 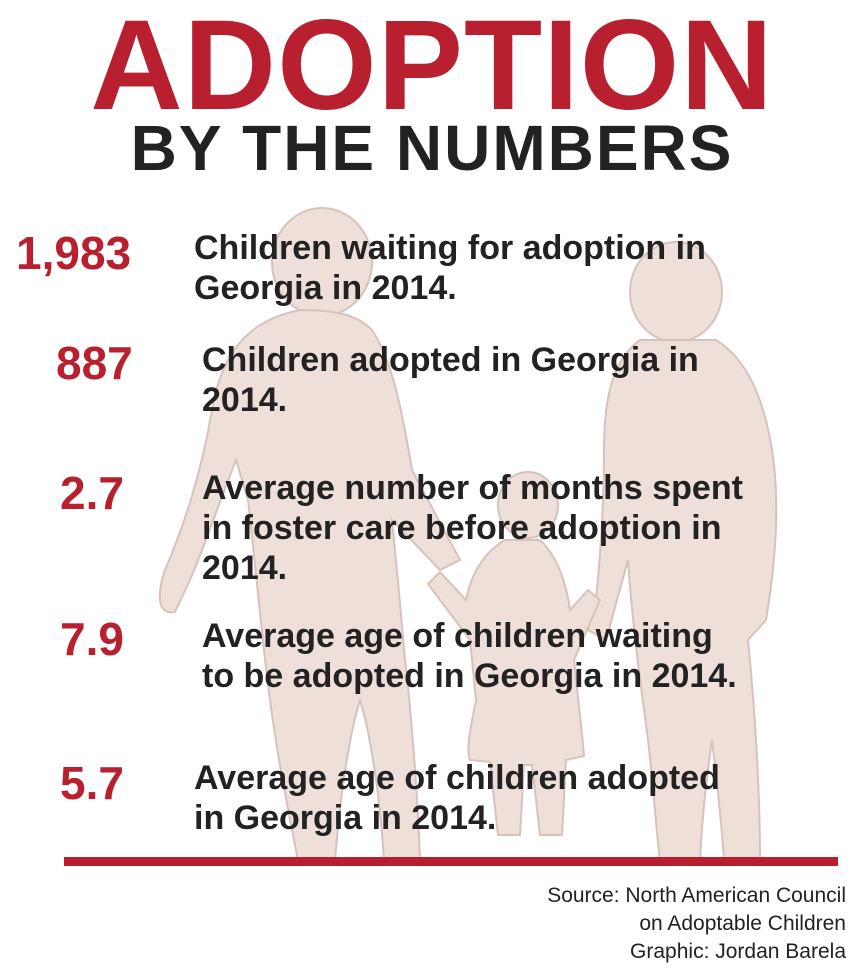 I want to click on stat-description-line: in Georgia in 2014., so click(x=345, y=818).